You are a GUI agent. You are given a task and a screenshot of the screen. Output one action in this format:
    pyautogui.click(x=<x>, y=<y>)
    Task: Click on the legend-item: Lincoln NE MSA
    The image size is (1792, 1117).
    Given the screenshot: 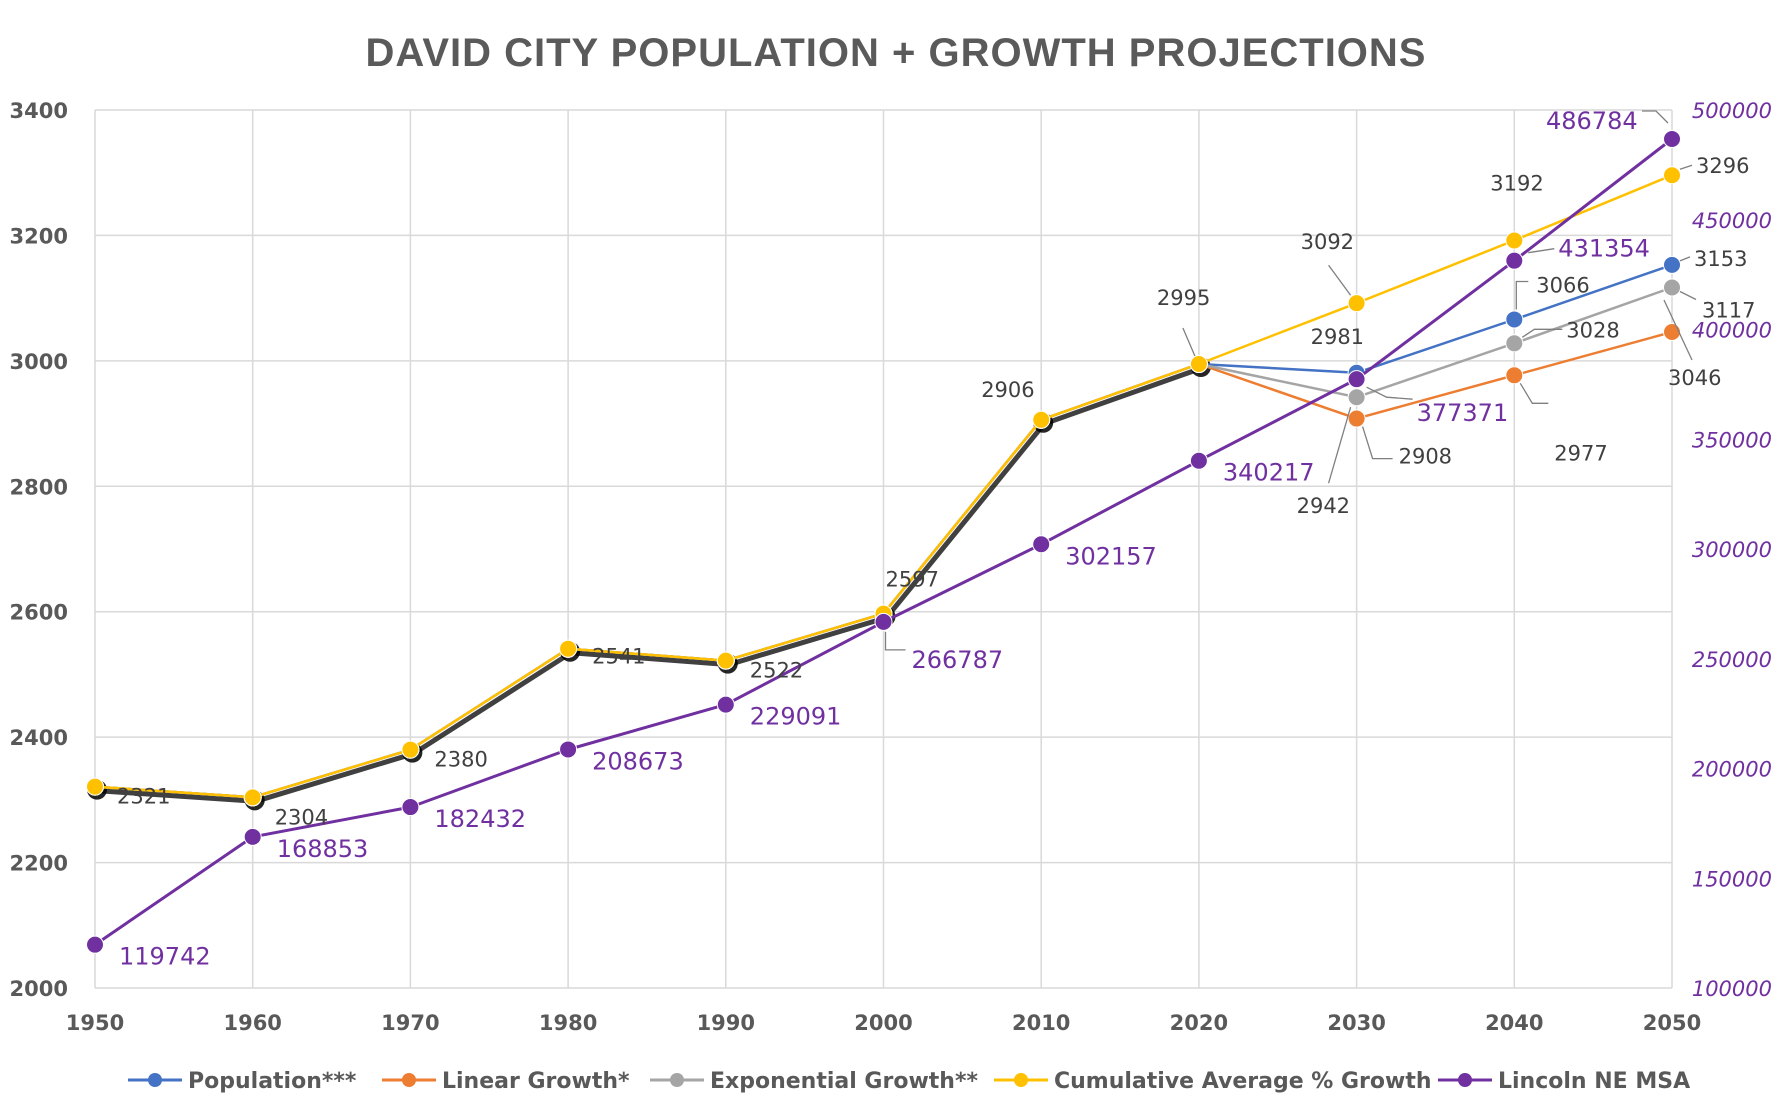 What is the action you would take?
    pyautogui.click(x=1564, y=1081)
    